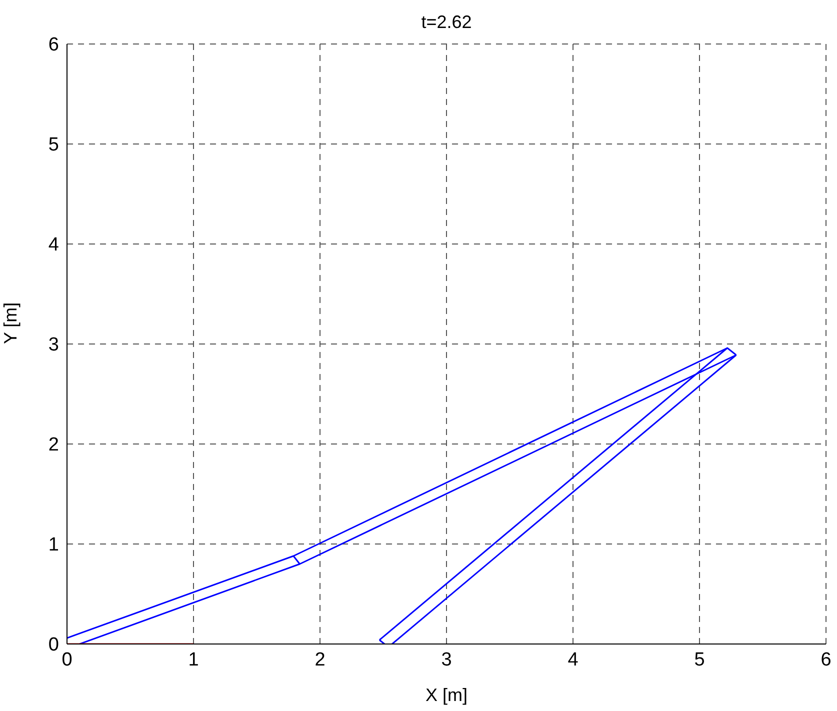 The height and width of the screenshot is (711, 837). I want to click on x-tick-label: 6, so click(826, 659).